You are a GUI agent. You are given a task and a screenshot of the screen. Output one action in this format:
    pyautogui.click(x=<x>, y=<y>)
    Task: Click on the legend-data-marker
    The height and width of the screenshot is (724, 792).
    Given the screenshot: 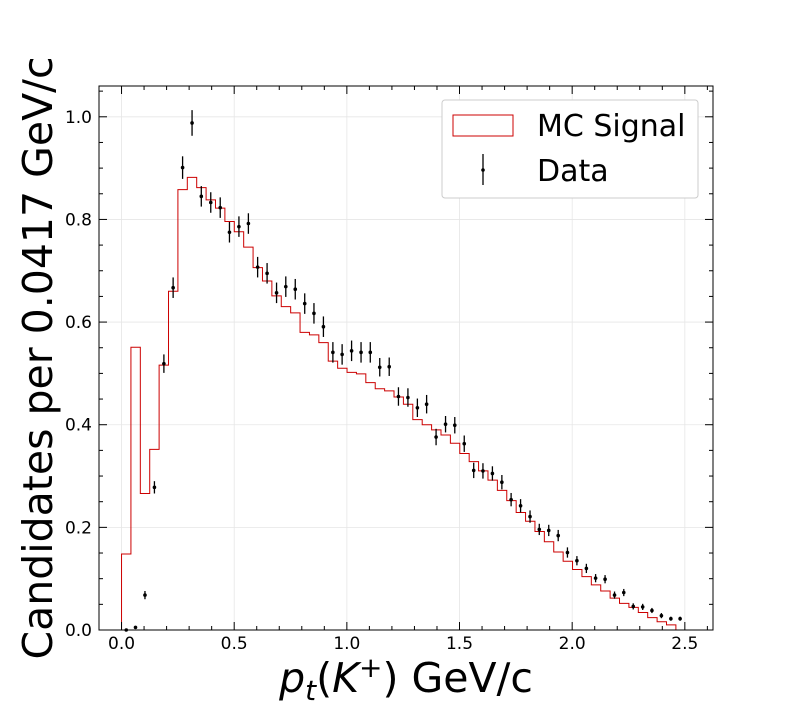 What is the action you would take?
    pyautogui.click(x=483, y=170)
    